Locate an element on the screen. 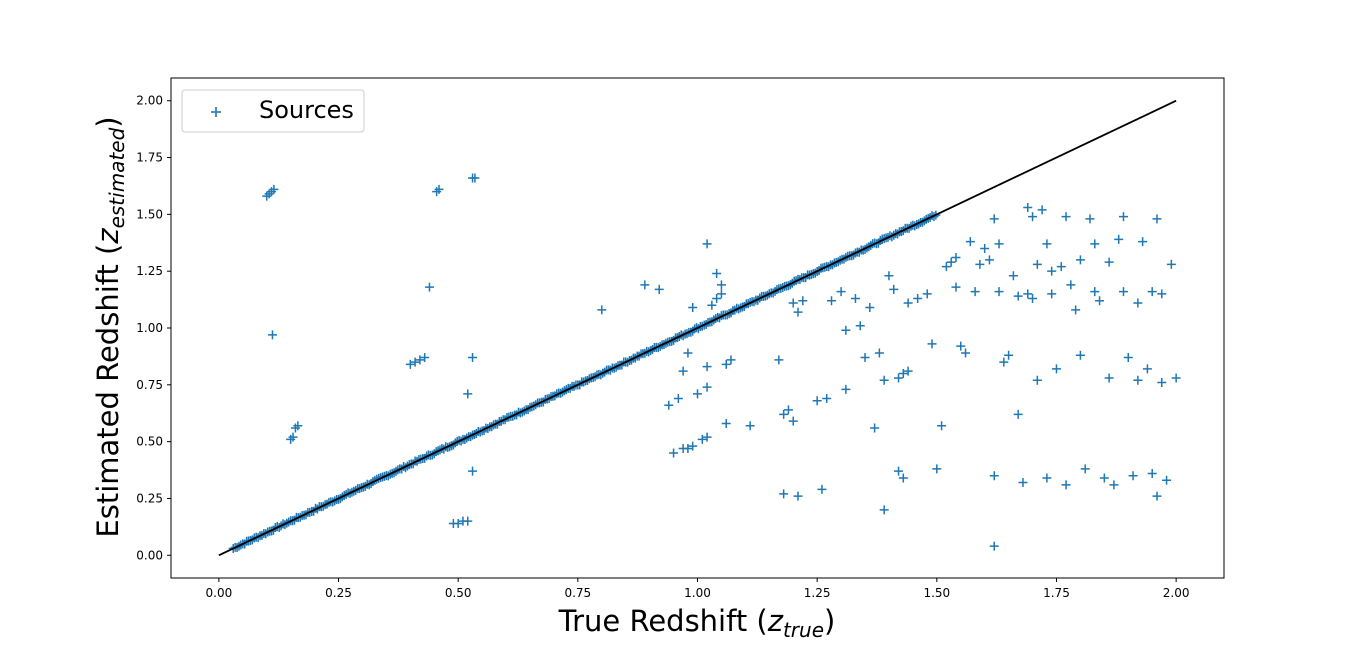  x-tick-label: 1.50 is located at coordinates (936, 593).